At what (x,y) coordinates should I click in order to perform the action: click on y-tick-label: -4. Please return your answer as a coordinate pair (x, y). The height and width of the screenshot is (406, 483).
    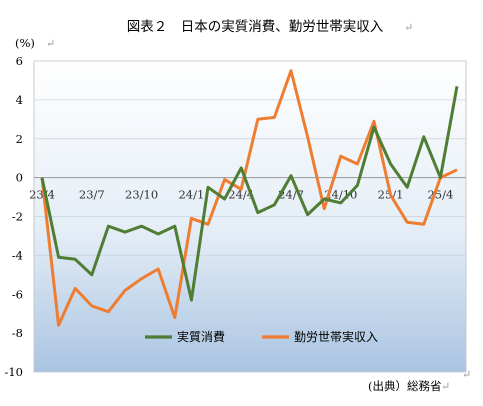
    Looking at the image, I should click on (17, 255).